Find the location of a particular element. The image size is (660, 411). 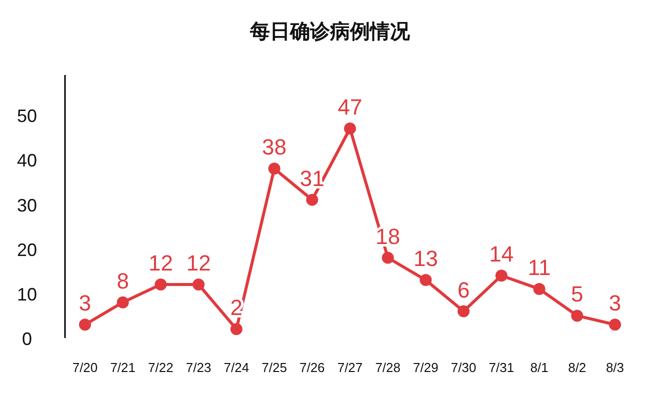

x-tick-label: 7/27 is located at coordinates (350, 367).